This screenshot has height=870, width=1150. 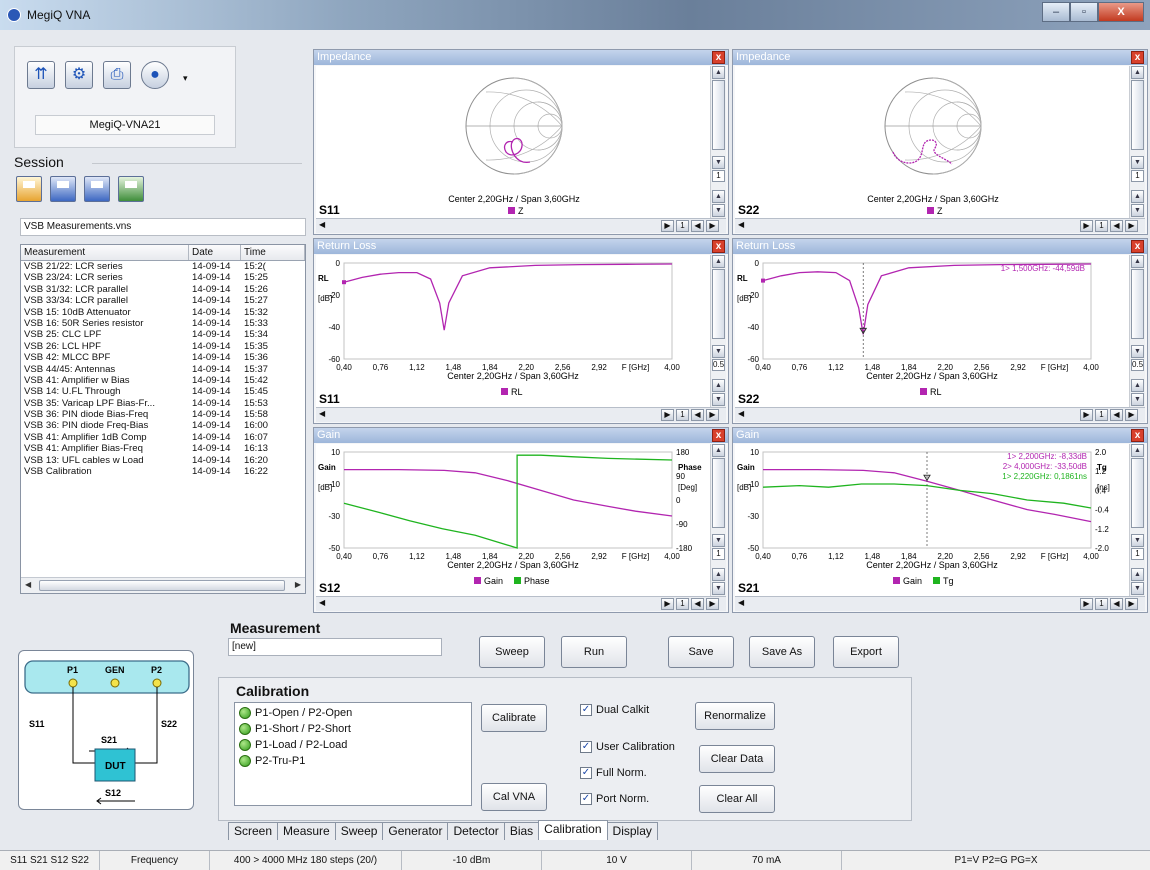 I want to click on measurement-row: VSB 15: 10dB Attenuator 14-09-14 15:32, so click(x=163, y=312).